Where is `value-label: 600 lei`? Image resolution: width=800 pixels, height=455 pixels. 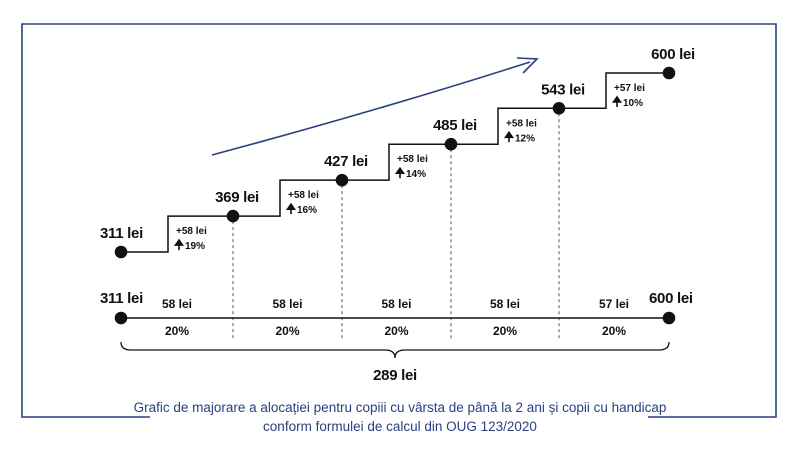
value-label: 600 lei is located at coordinates (673, 54).